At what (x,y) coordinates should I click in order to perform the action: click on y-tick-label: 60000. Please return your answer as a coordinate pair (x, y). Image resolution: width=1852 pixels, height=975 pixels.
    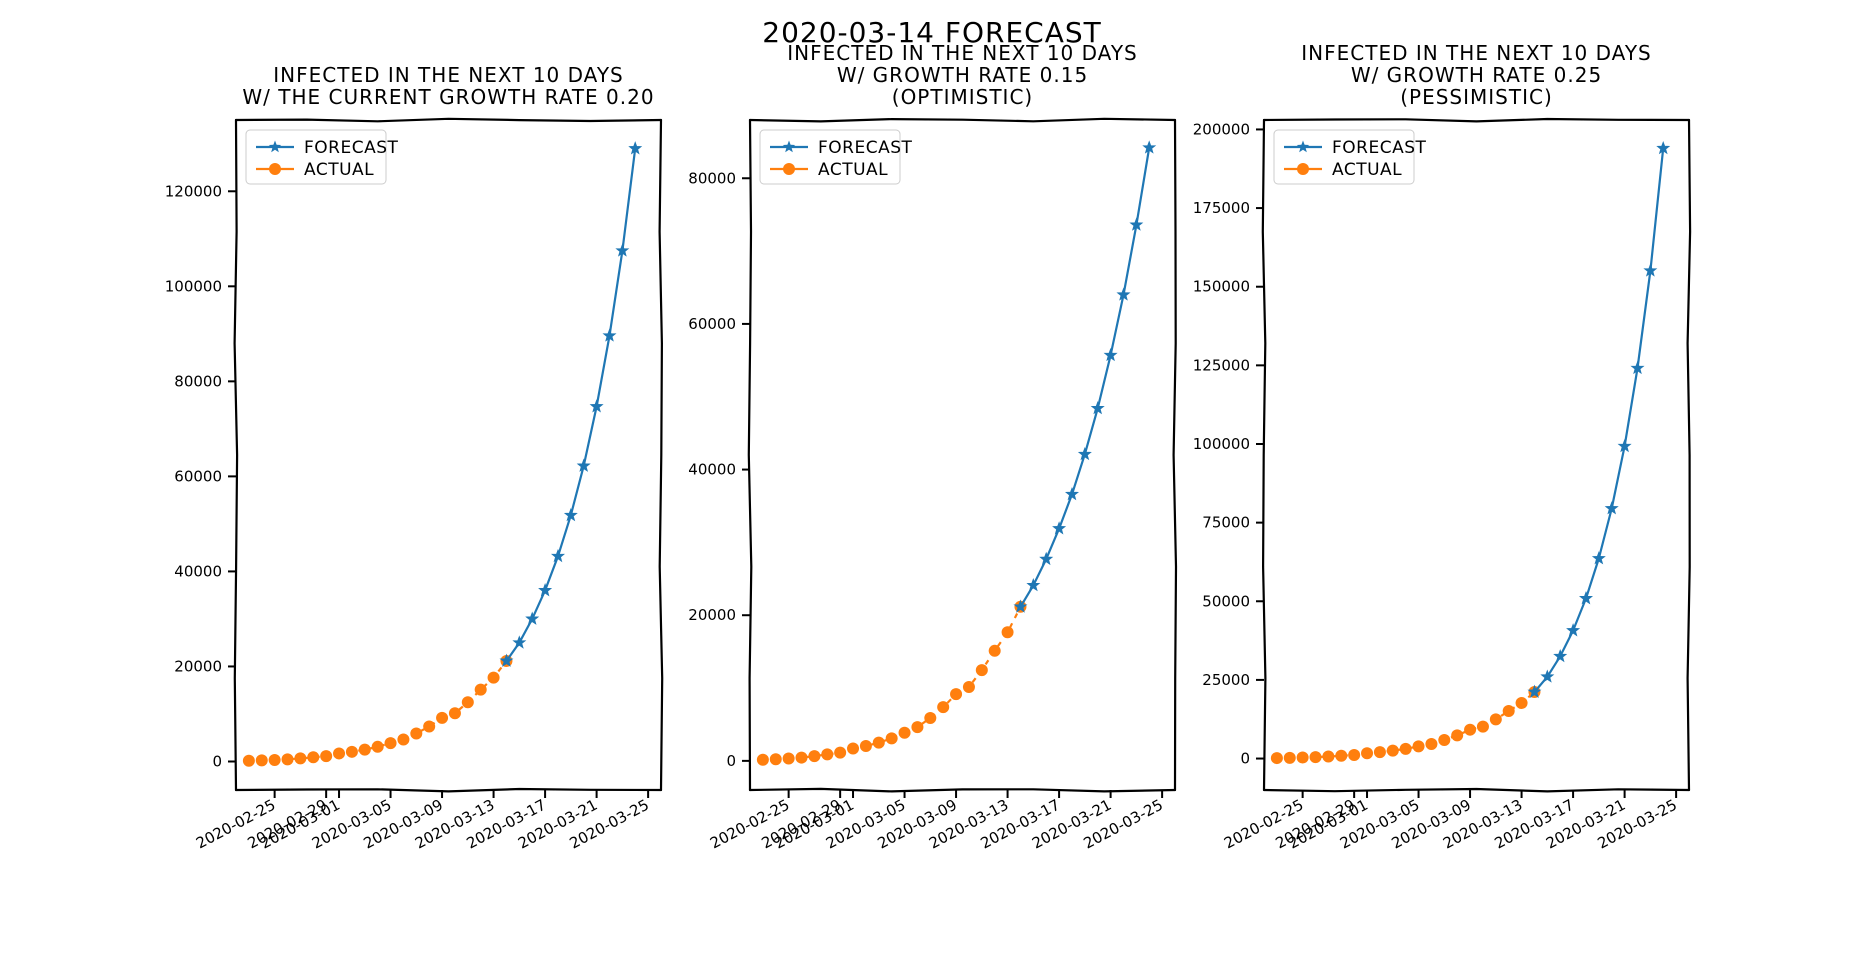
    Looking at the image, I should click on (712, 324).